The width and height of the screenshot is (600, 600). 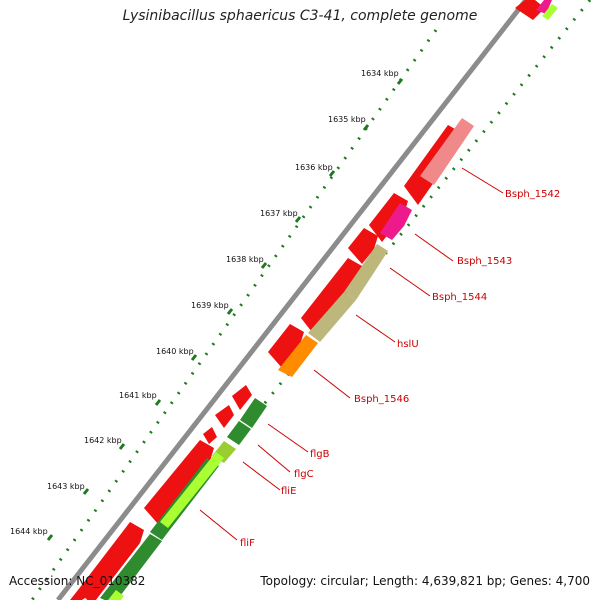 I want to click on gene-flgC, so click(x=239, y=433).